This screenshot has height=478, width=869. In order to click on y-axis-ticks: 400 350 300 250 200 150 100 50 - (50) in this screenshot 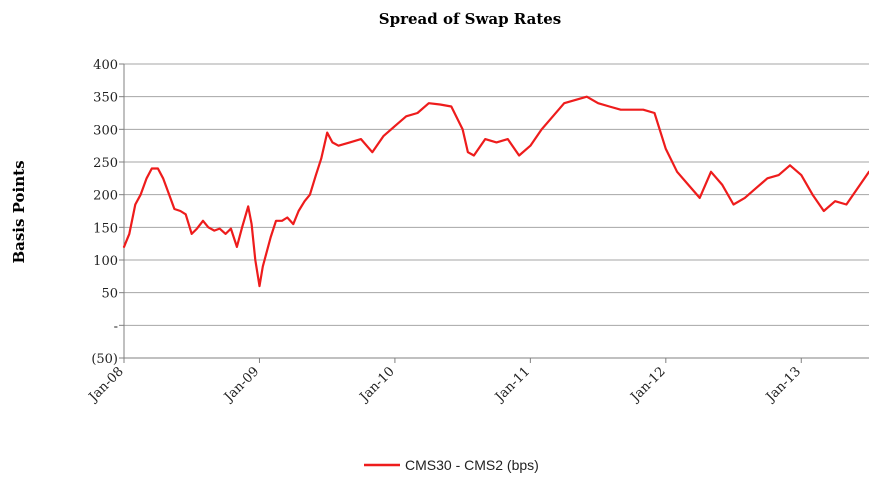, I will do `click(107, 212)`.